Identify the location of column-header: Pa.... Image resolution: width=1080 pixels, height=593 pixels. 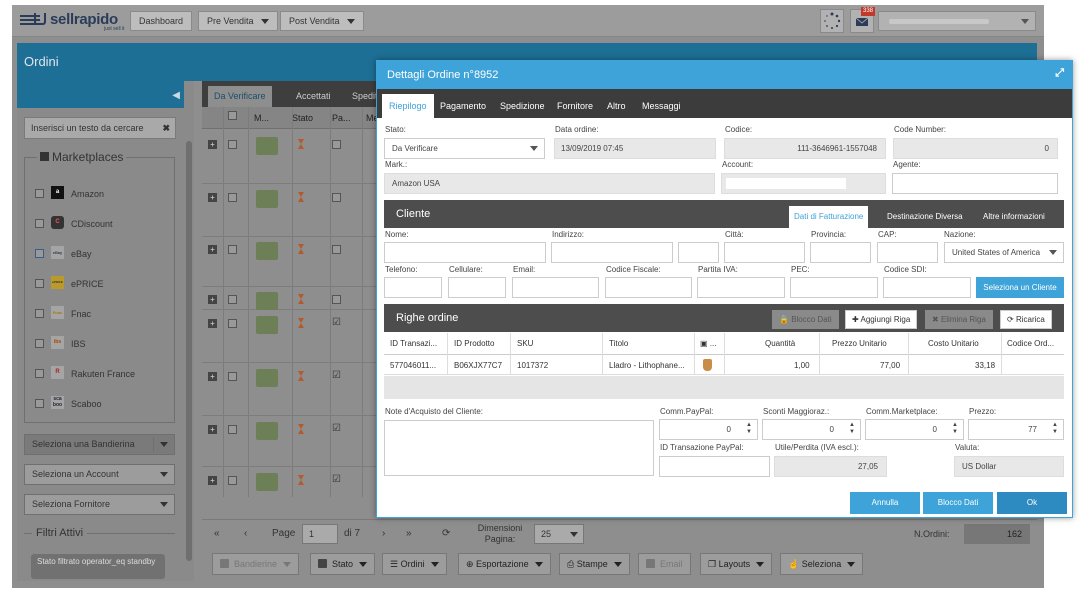
(341, 118).